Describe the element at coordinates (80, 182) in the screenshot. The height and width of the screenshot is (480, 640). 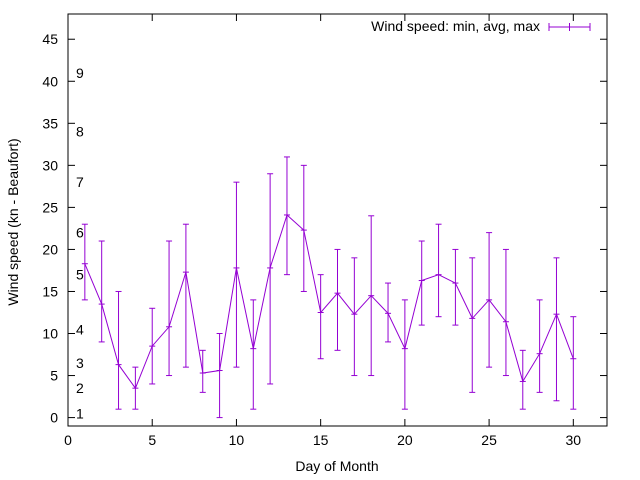
I see `beaufort-label: 7` at that location.